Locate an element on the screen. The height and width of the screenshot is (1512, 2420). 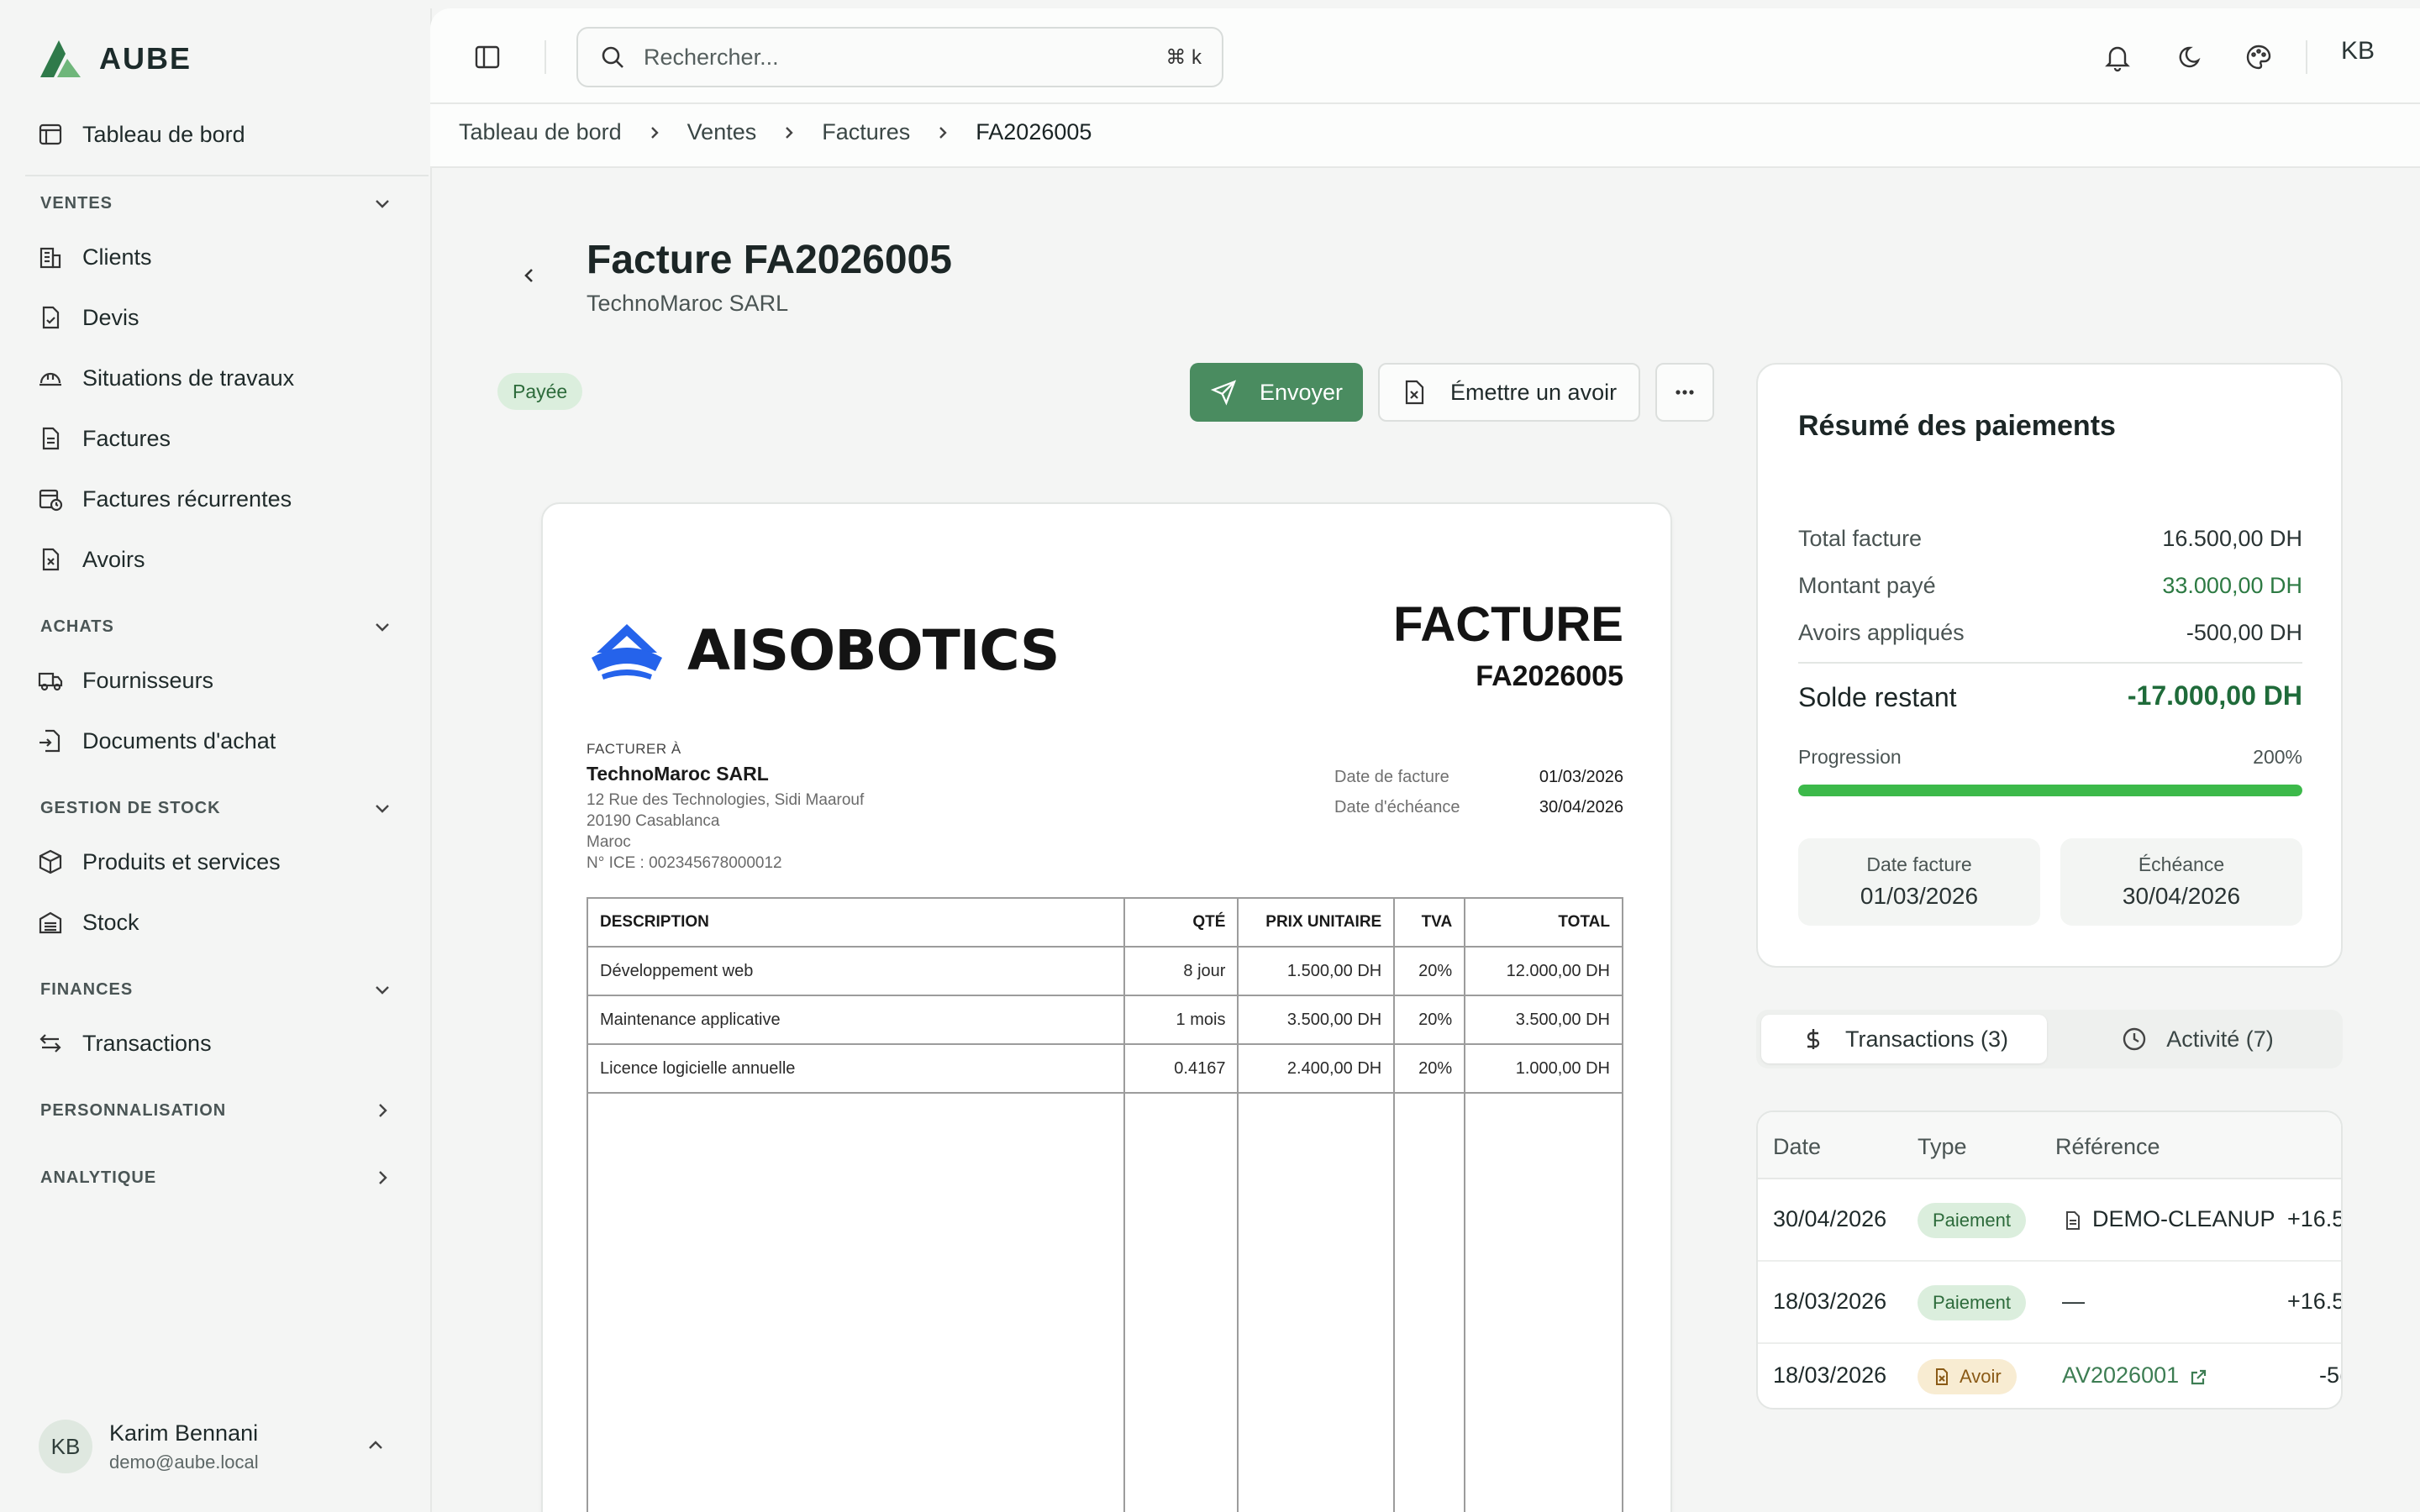
invoice-title: FACTURE is located at coordinates (1508, 624).